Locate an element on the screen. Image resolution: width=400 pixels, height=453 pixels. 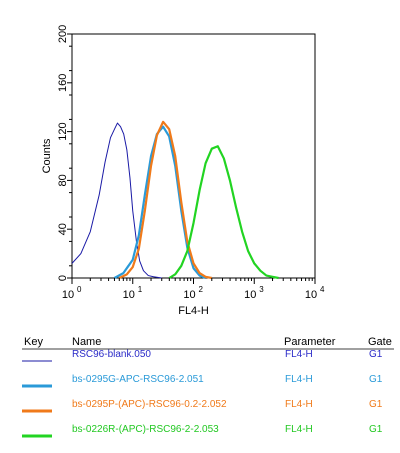
key-name-4: bs-0226R-(APC)-RSC96-2-2.053 is located at coordinates (145, 429).